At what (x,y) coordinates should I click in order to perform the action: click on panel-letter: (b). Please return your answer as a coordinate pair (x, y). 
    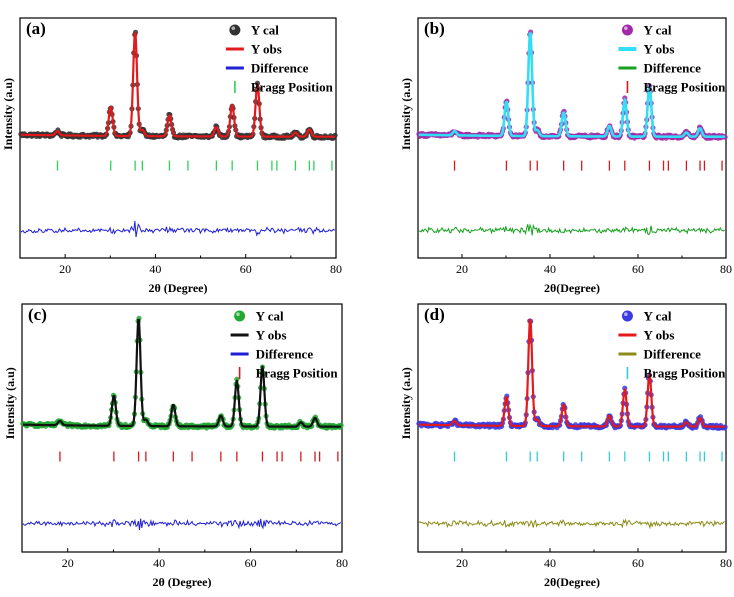
    Looking at the image, I should click on (434, 28).